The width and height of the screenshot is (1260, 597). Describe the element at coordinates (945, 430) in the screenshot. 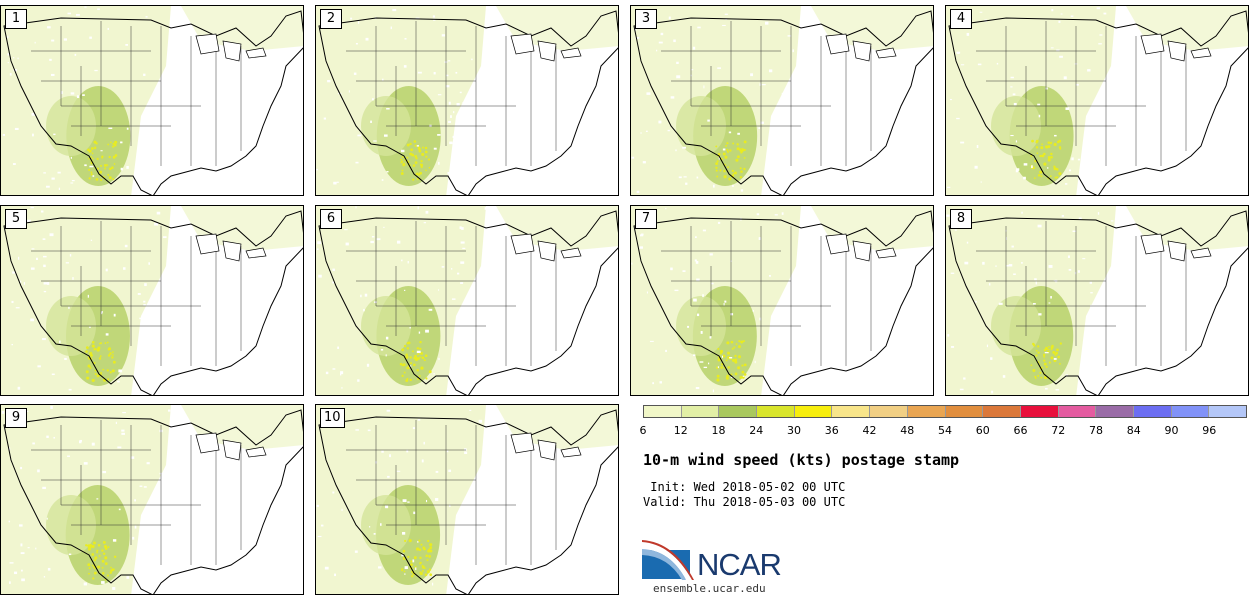

I see `colorbar-tick-label: 54` at that location.